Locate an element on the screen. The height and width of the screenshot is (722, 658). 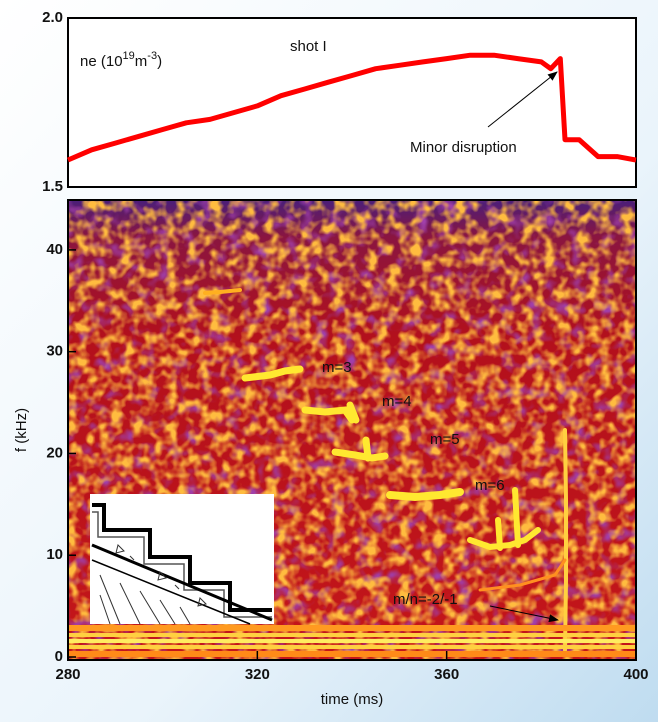
y-tick-label: 20 is located at coordinates (54, 452).